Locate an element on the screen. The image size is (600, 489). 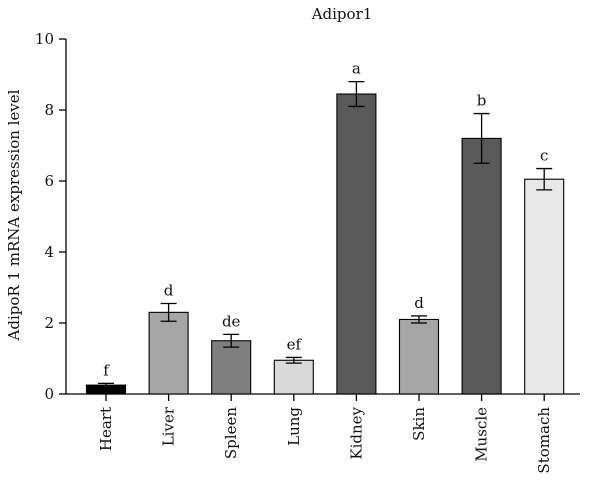
x-tick-label: Skin is located at coordinates (419, 424).